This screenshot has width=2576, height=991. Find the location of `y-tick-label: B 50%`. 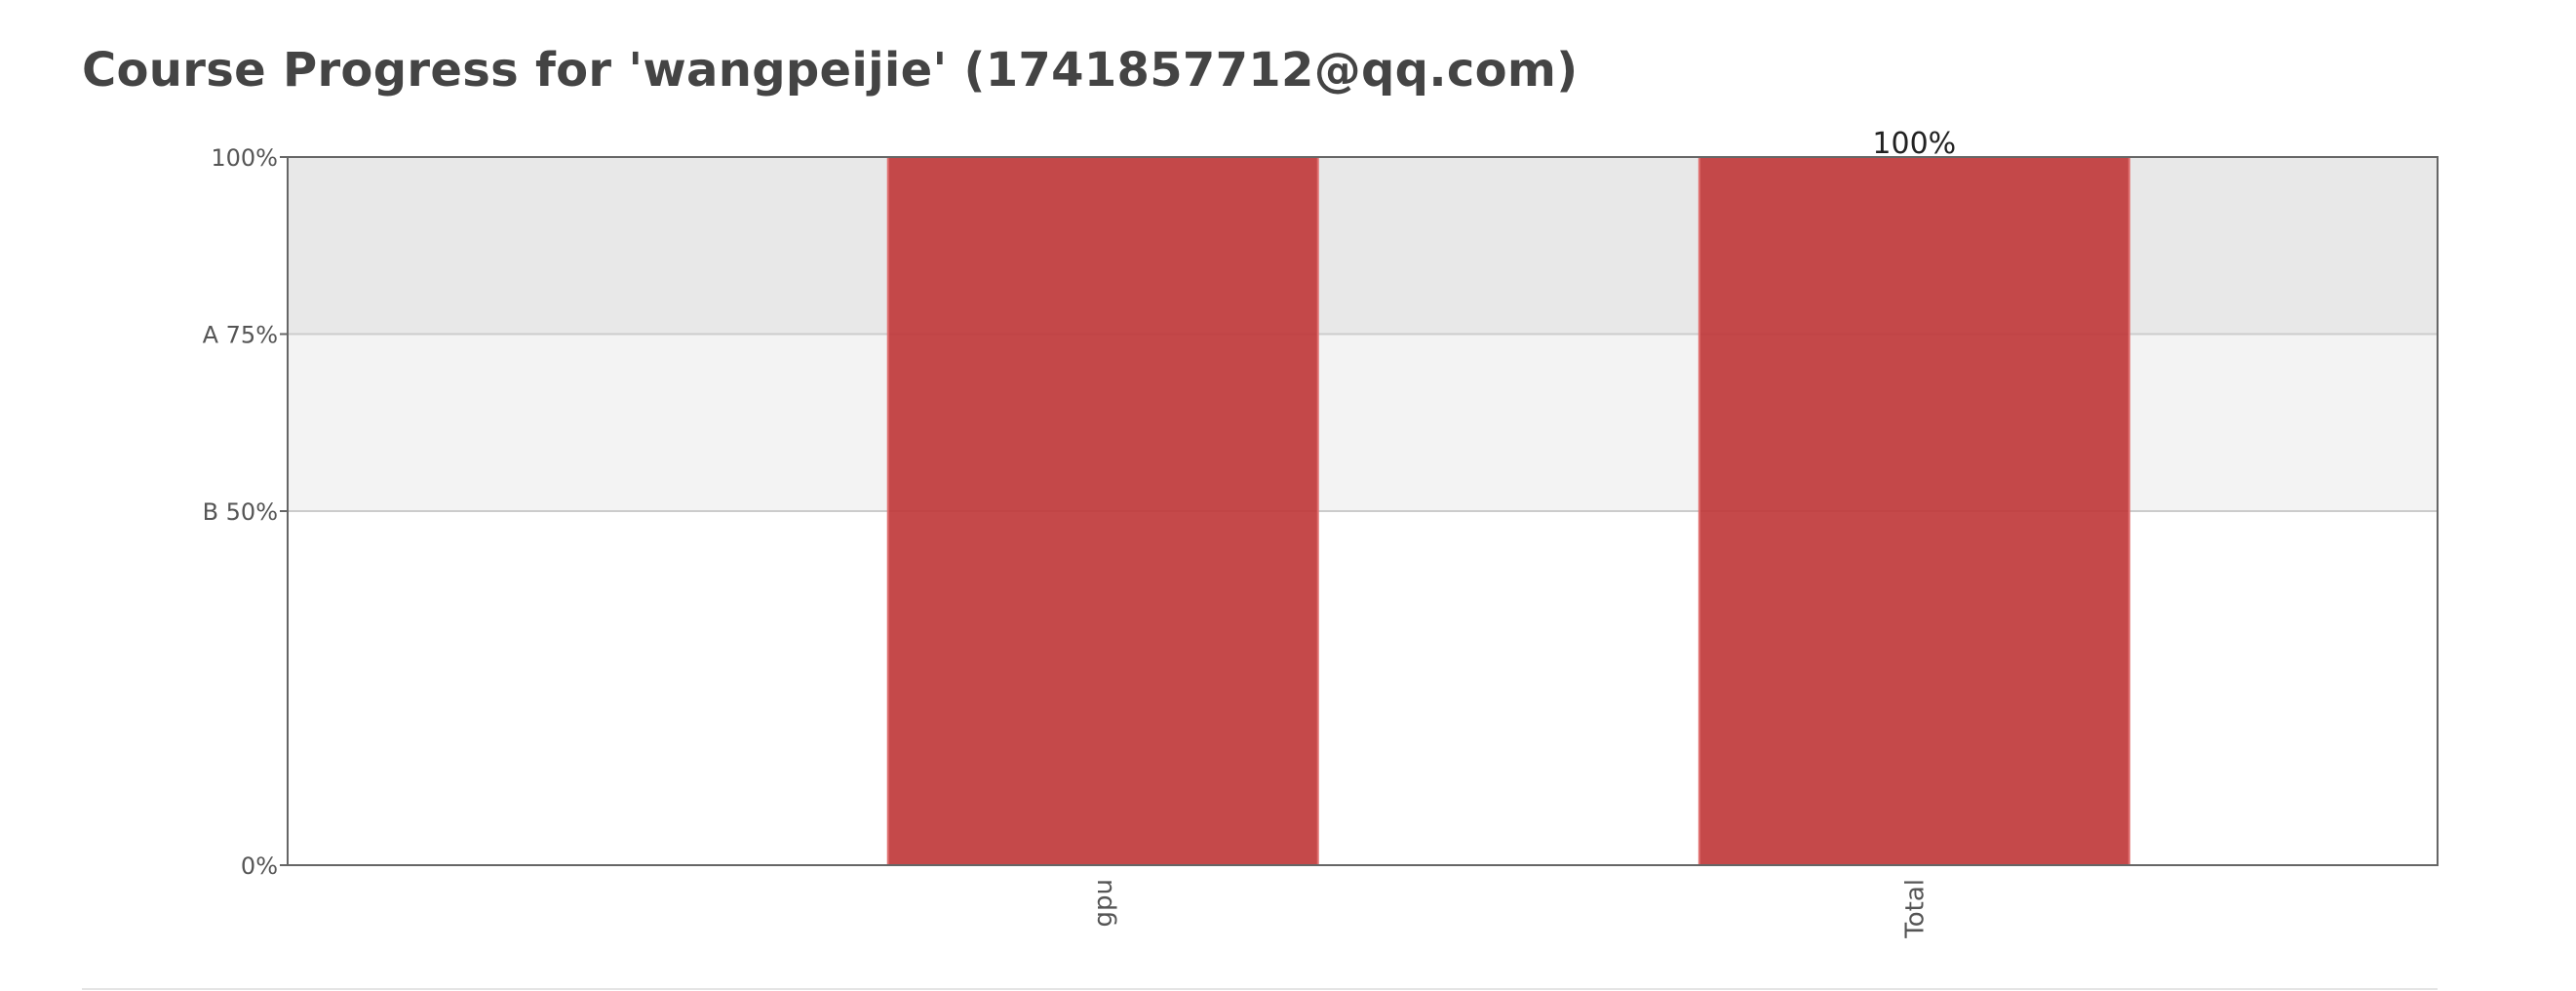

y-tick-label: B 50% is located at coordinates (240, 512).